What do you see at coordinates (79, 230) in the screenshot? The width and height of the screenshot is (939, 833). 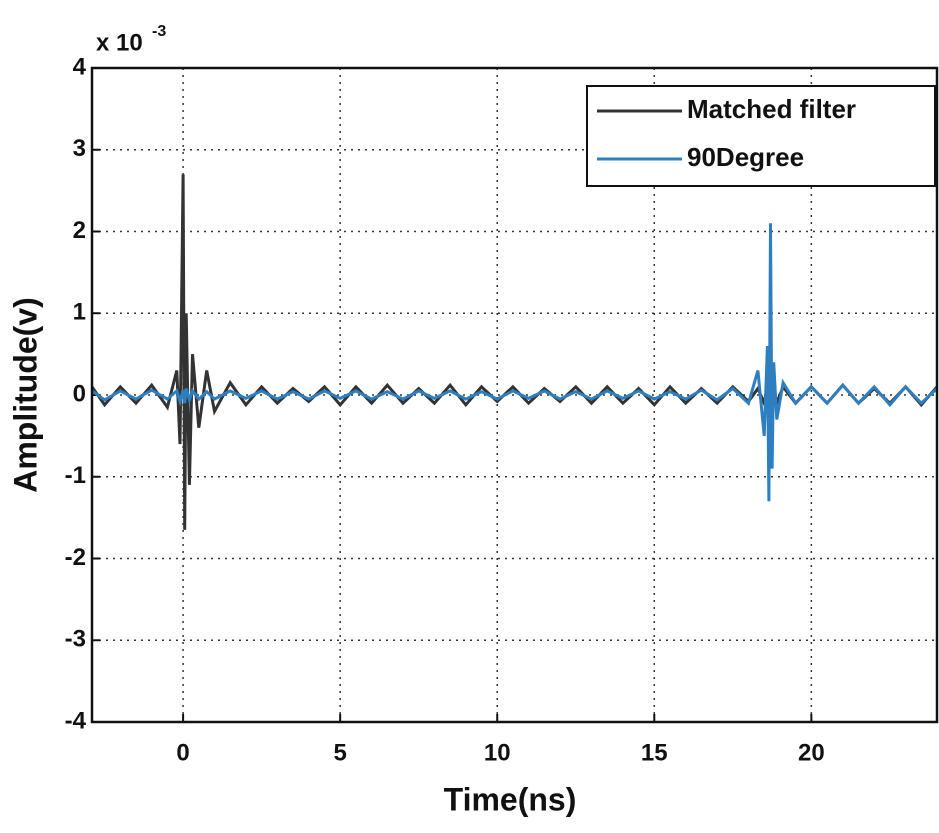 I see `y-tick-label: 2` at bounding box center [79, 230].